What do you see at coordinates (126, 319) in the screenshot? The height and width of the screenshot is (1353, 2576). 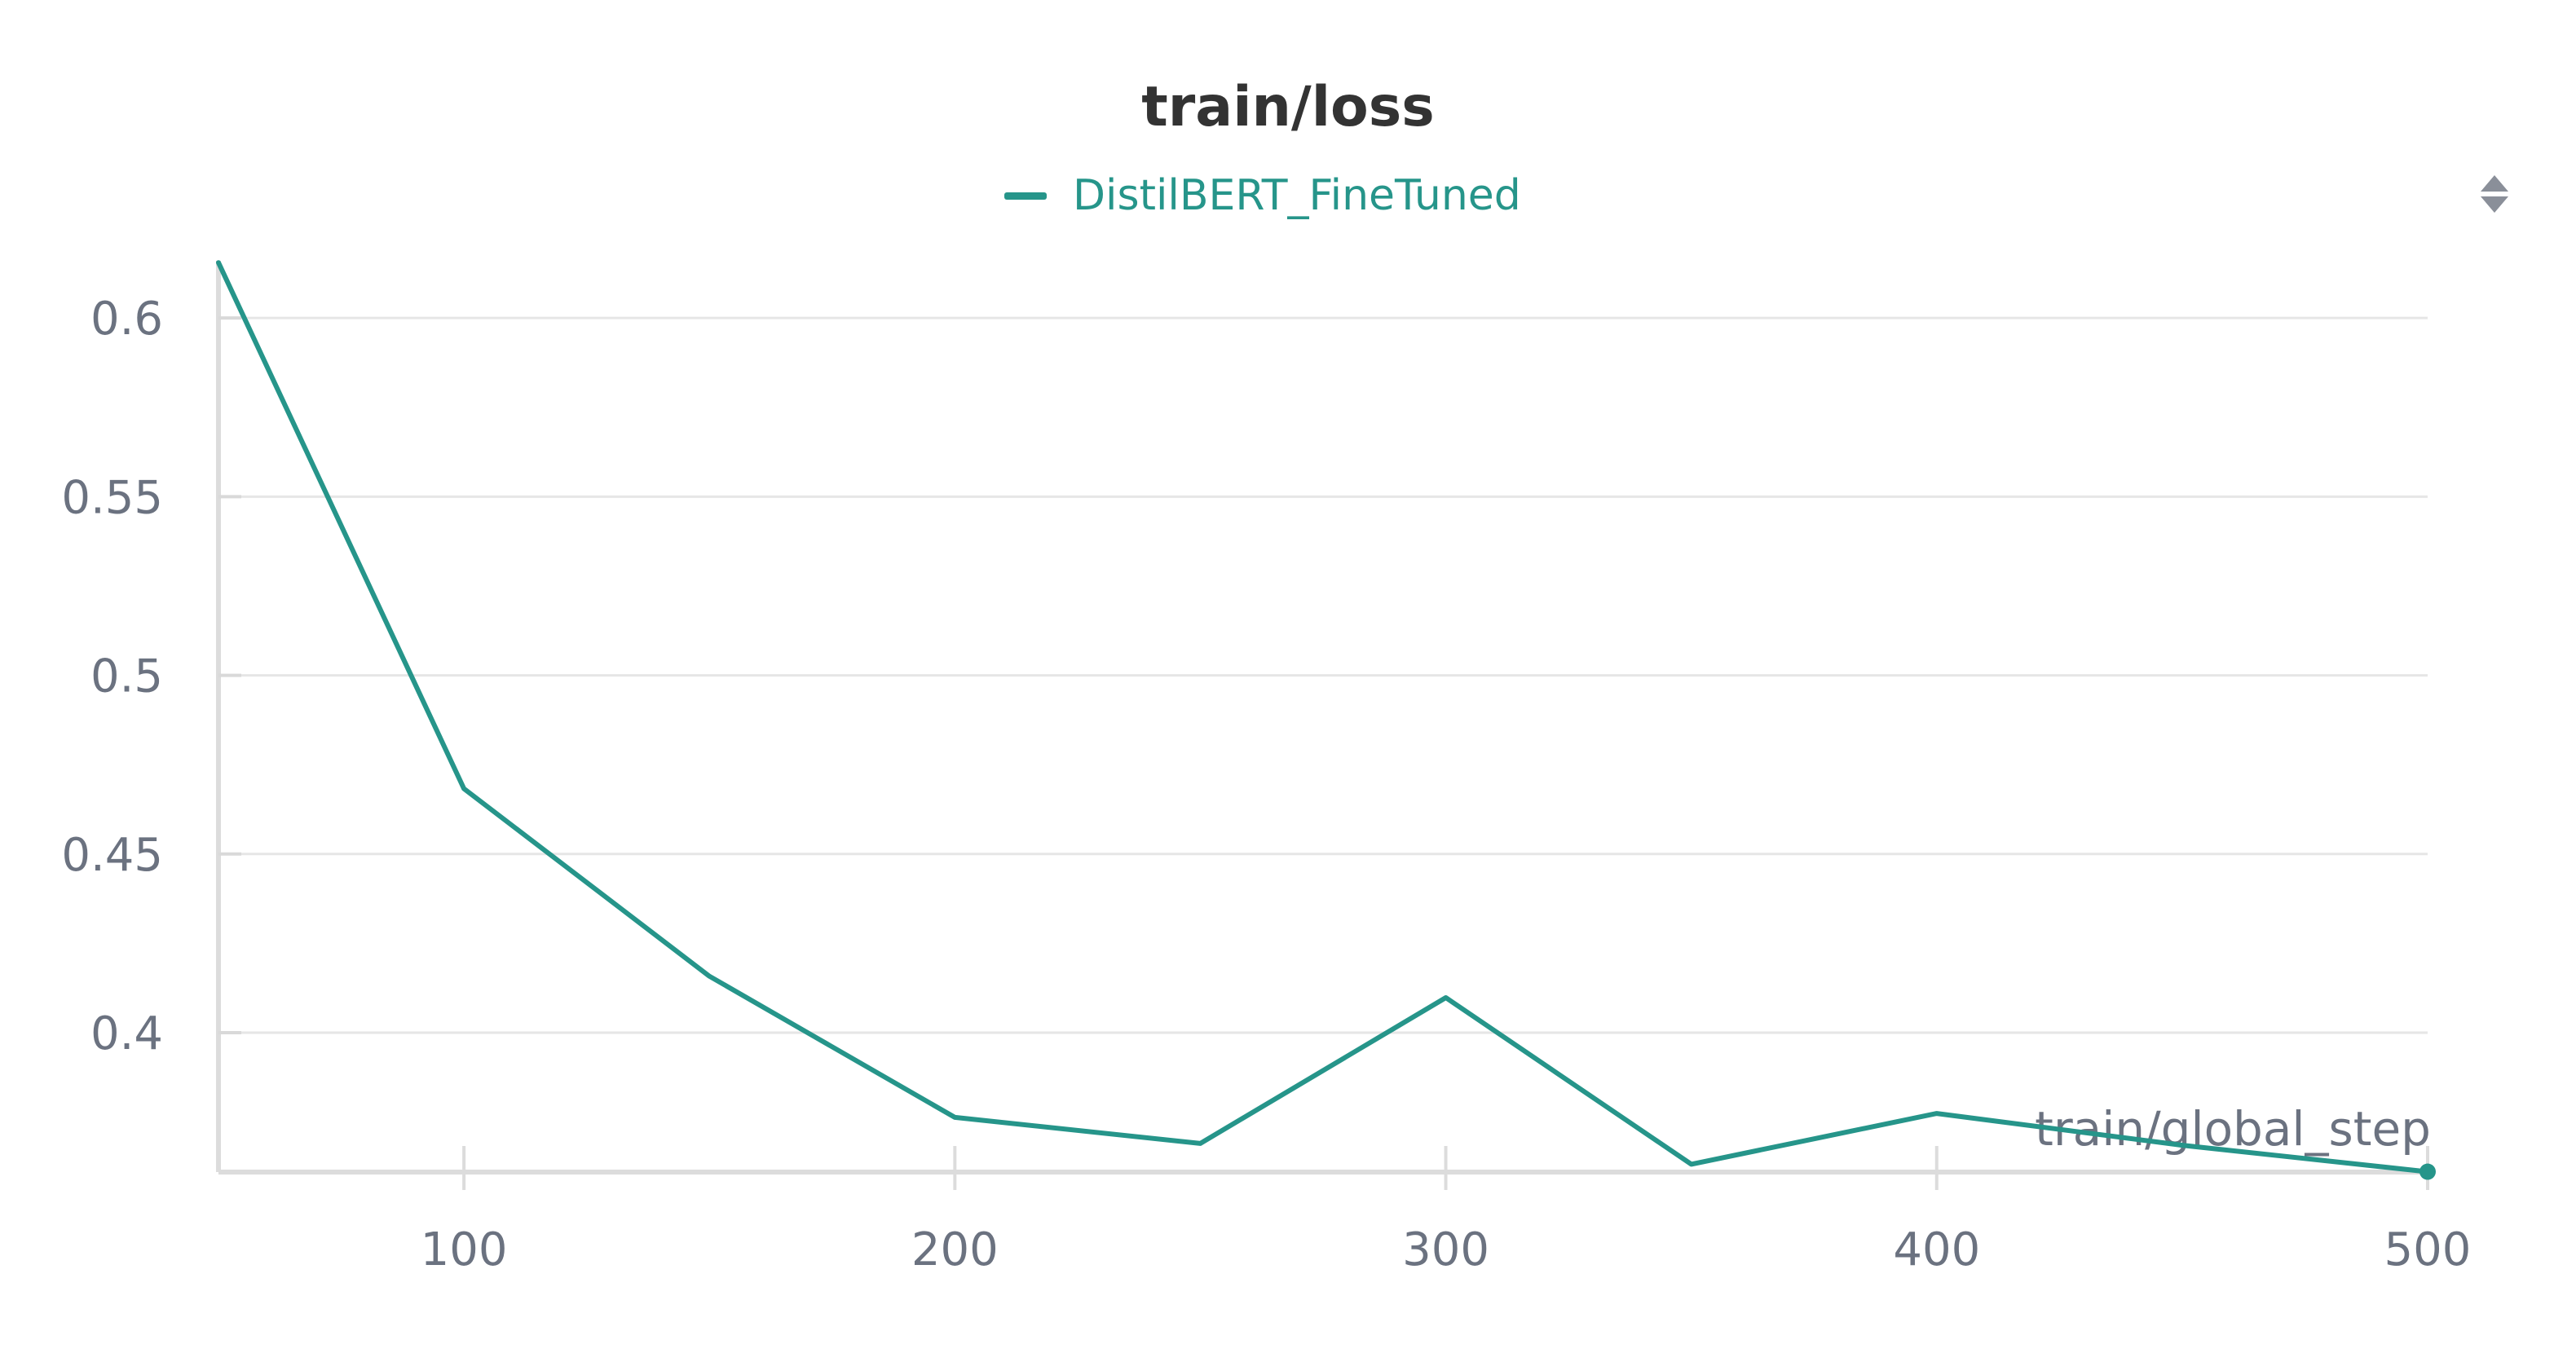 I see `y-tick-label: 0.6` at bounding box center [126, 319].